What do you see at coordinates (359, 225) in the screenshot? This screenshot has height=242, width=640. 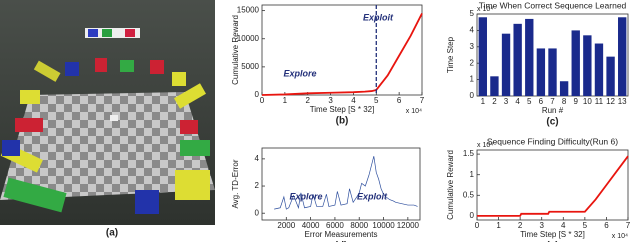 I see `x-tick-label: 8000` at bounding box center [359, 225].